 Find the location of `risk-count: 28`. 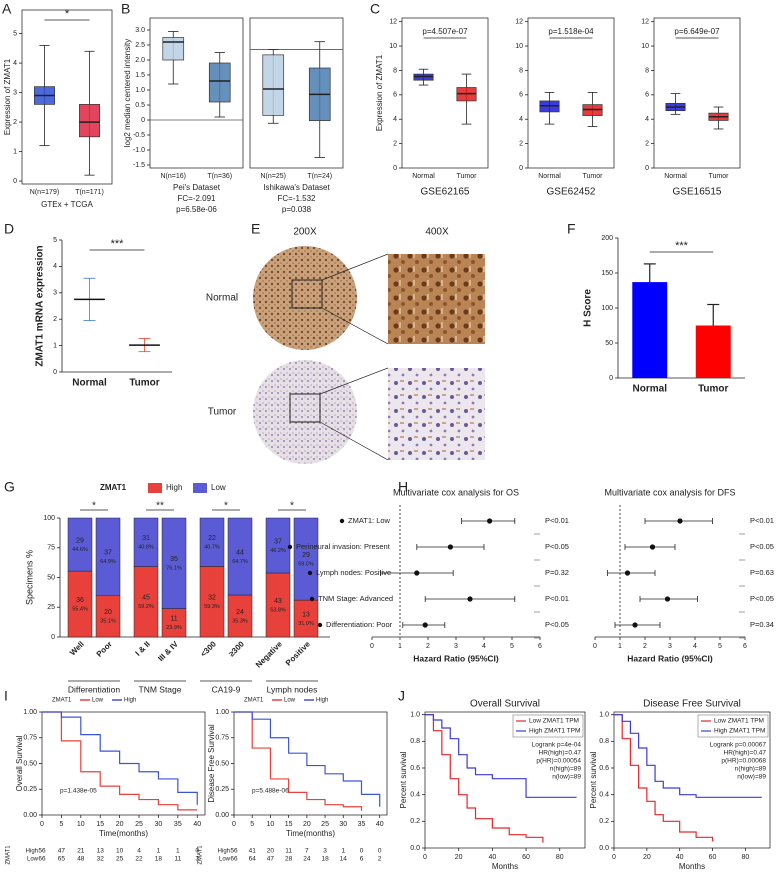

risk-count: 28 is located at coordinates (289, 859).